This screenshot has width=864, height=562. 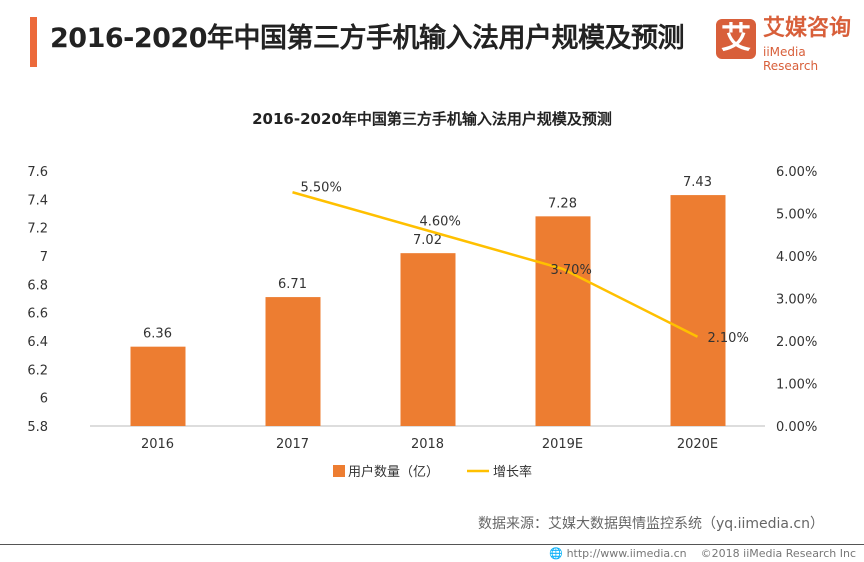 I want to click on y-left-tick: 6.6, so click(x=37, y=314).